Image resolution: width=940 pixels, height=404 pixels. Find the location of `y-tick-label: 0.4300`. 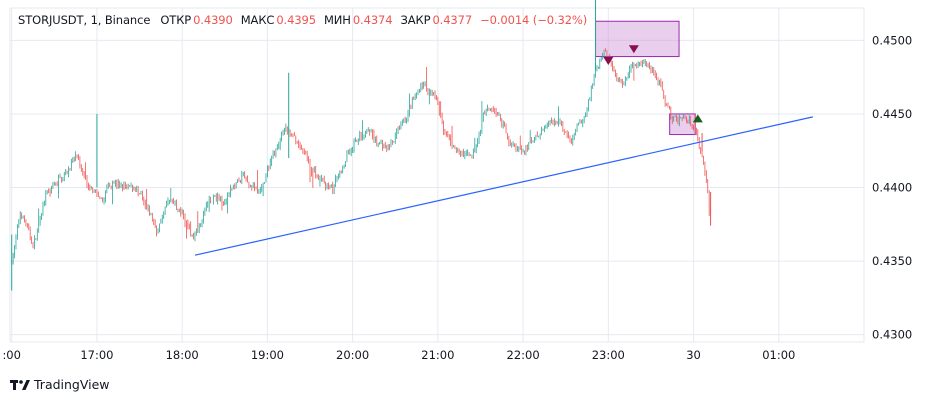

y-tick-label: 0.4300 is located at coordinates (892, 335).